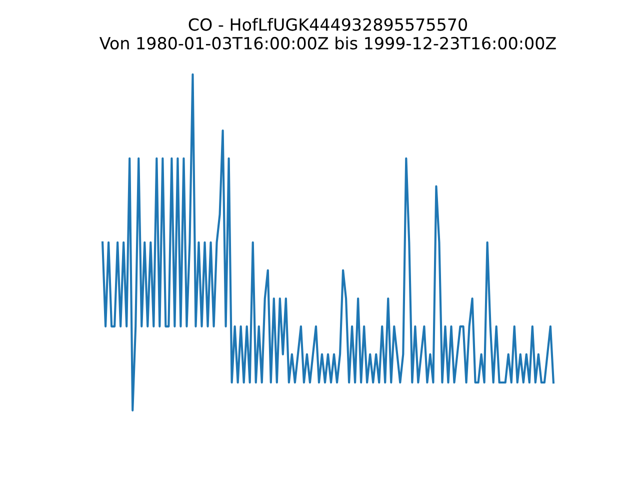 The width and height of the screenshot is (640, 480). Describe the element at coordinates (327, 24) in the screenshot. I see `chart-title: CO - HofLfUGK444932895575570` at that location.